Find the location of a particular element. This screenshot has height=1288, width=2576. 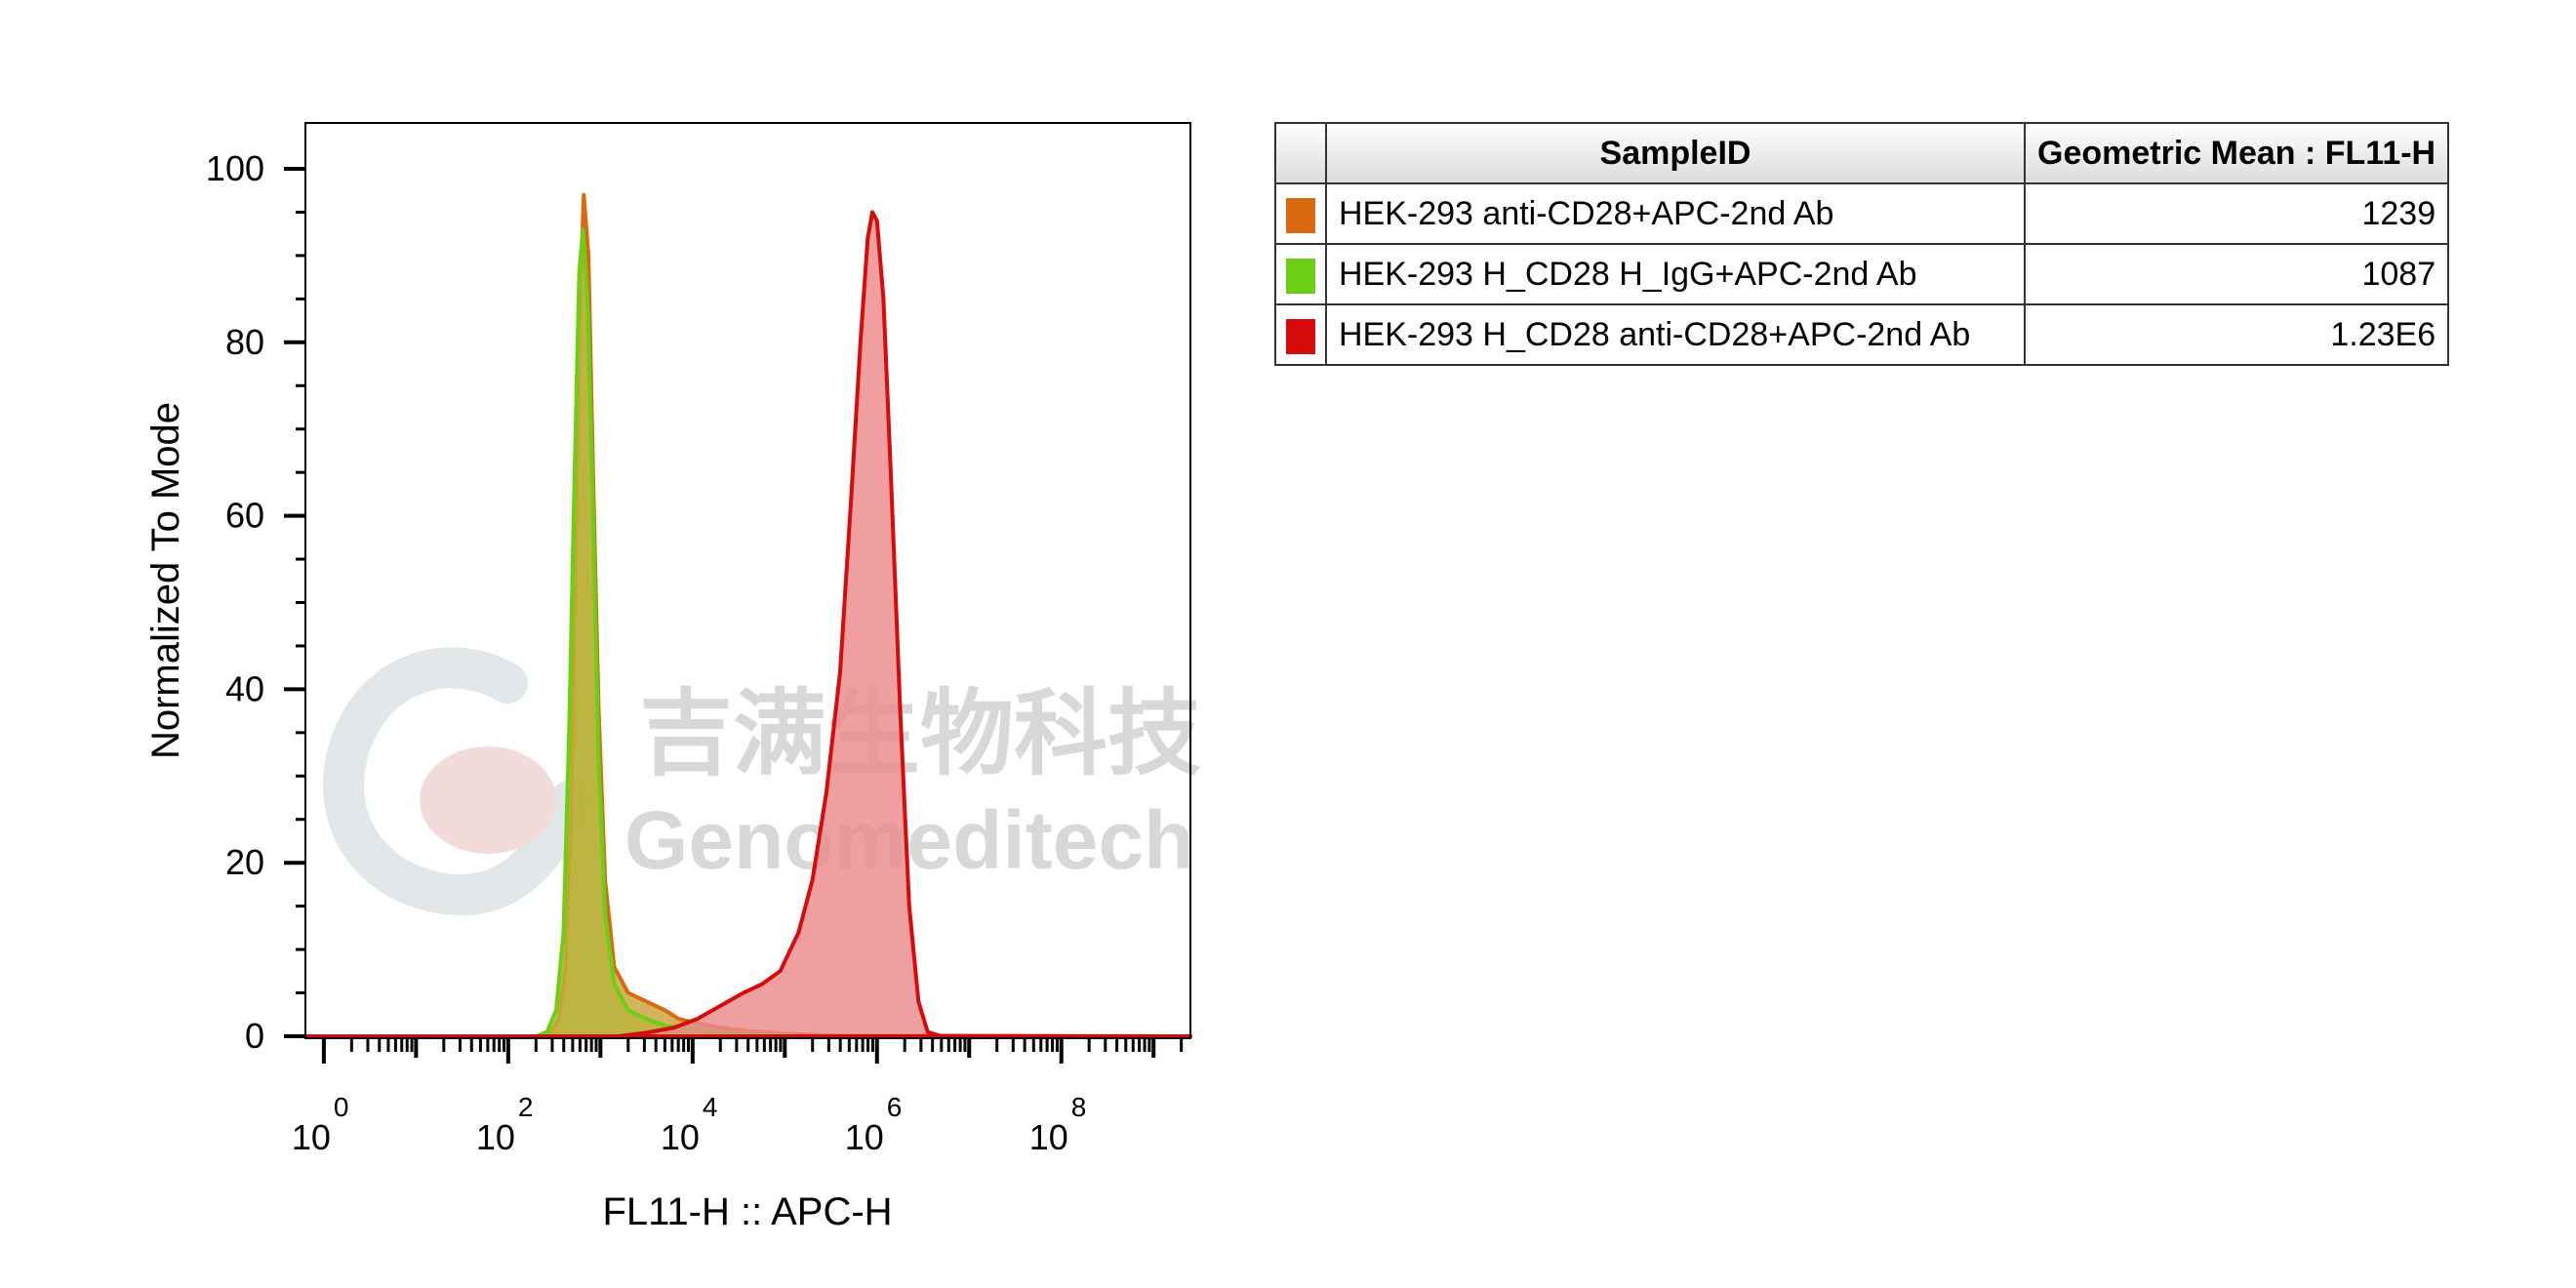

y-axis-title: Normalized To Mode is located at coordinates (165, 580).